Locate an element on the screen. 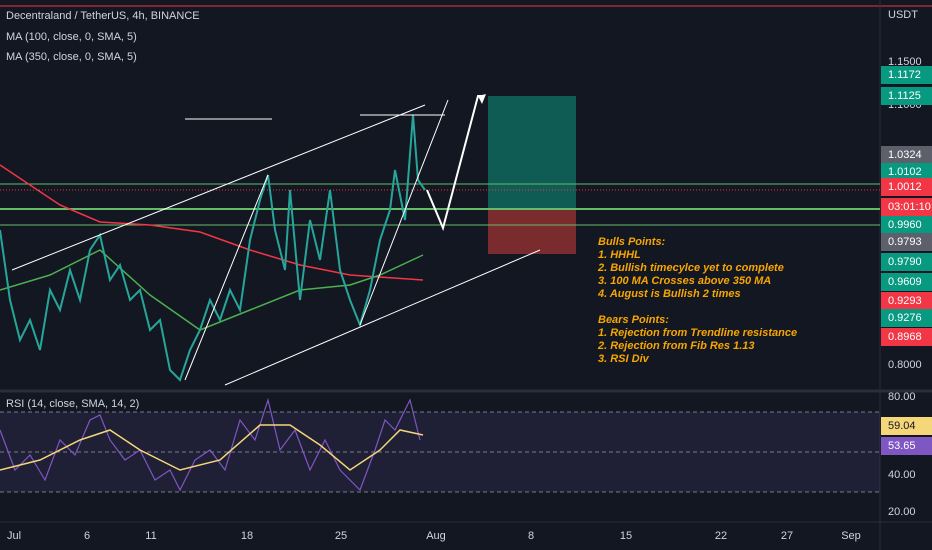 This screenshot has width=932, height=550. price-badge-label: 0.9793 is located at coordinates (905, 242).